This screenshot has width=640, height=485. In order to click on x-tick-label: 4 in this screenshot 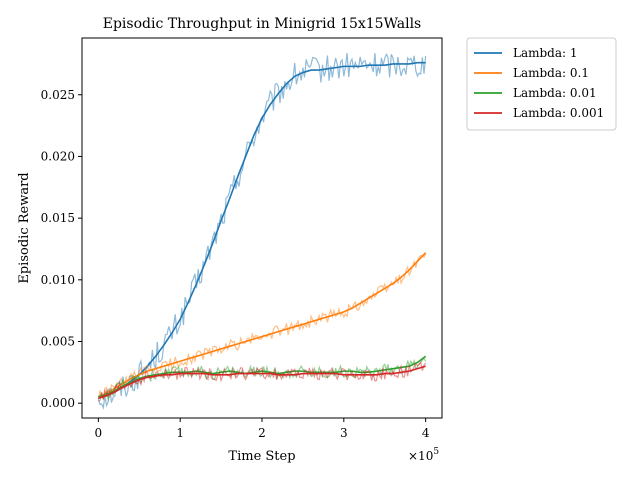, I will do `click(426, 433)`.